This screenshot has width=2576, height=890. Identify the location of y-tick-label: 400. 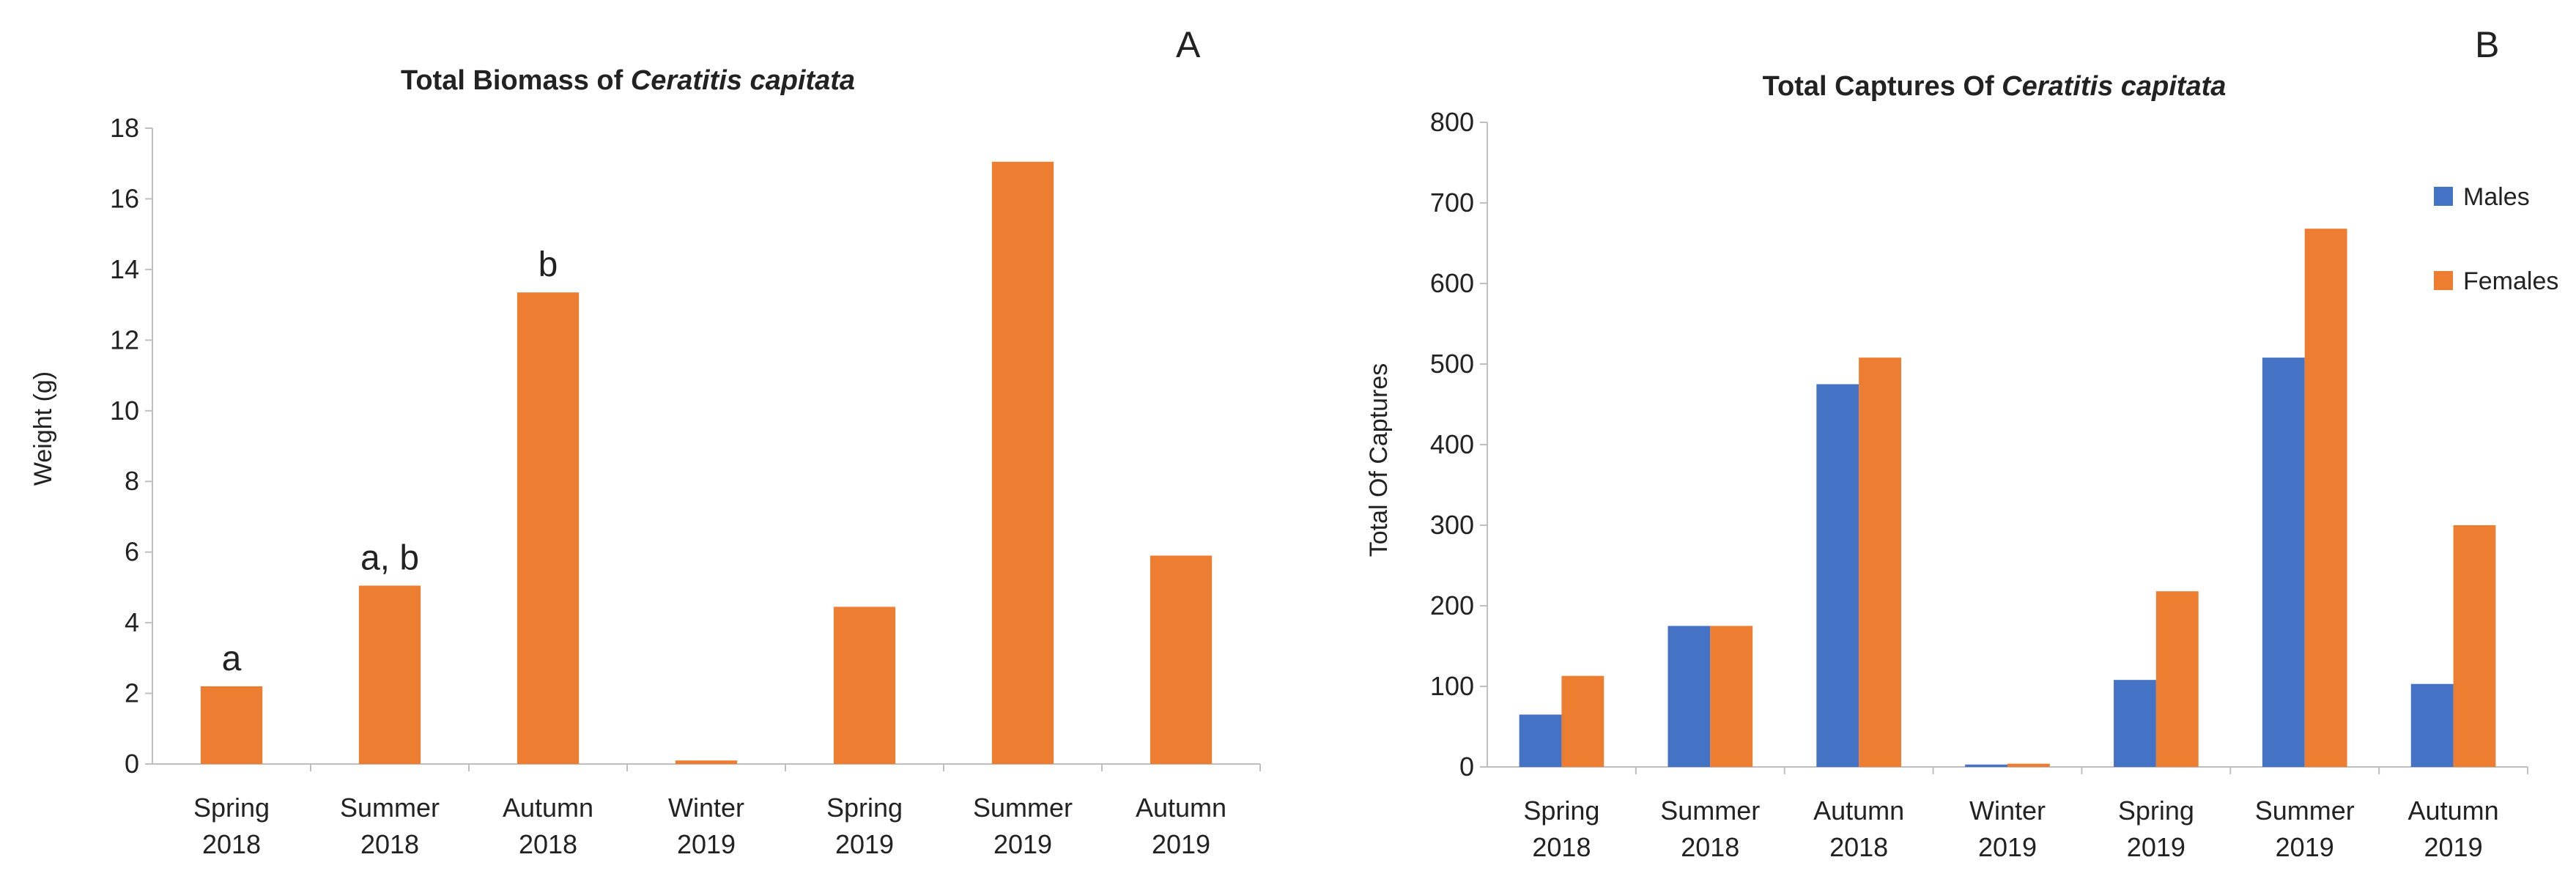
(1452, 444).